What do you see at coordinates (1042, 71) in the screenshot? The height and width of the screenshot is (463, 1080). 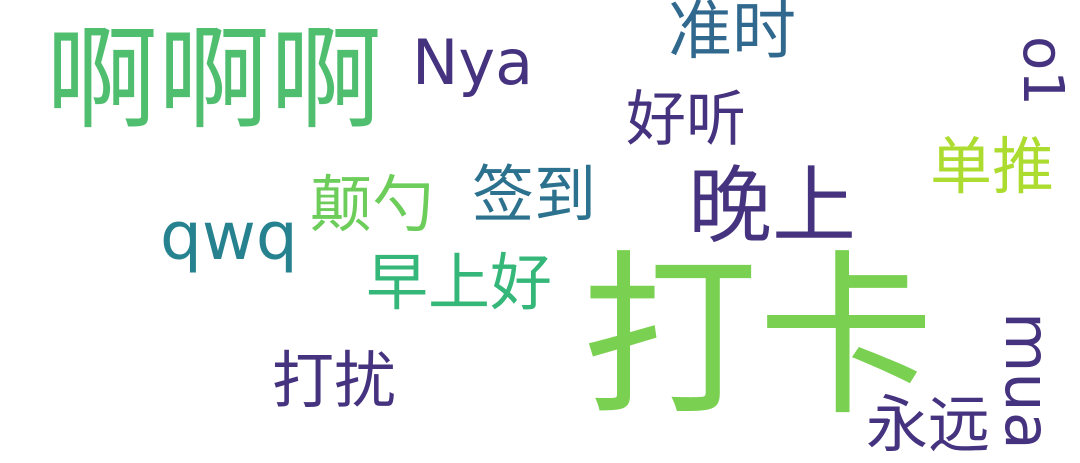 I see `word-o1: o1` at bounding box center [1042, 71].